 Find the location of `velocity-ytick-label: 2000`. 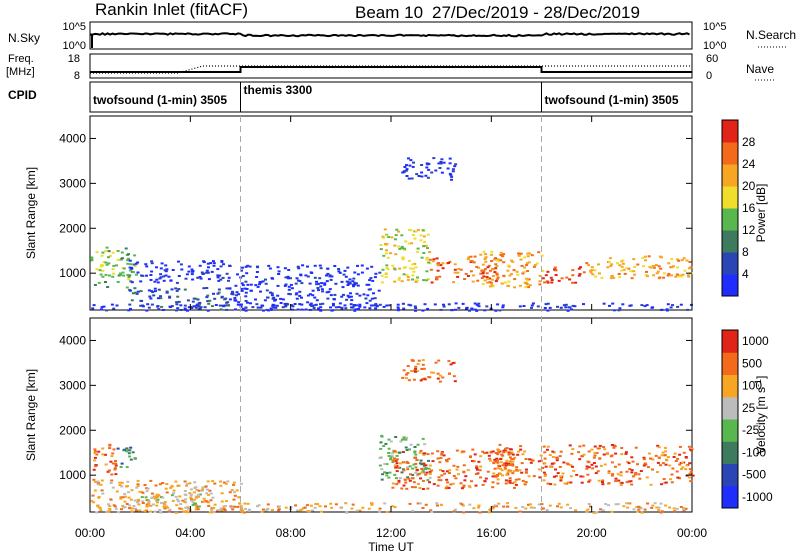

velocity-ytick-label: 2000 is located at coordinates (72, 430).